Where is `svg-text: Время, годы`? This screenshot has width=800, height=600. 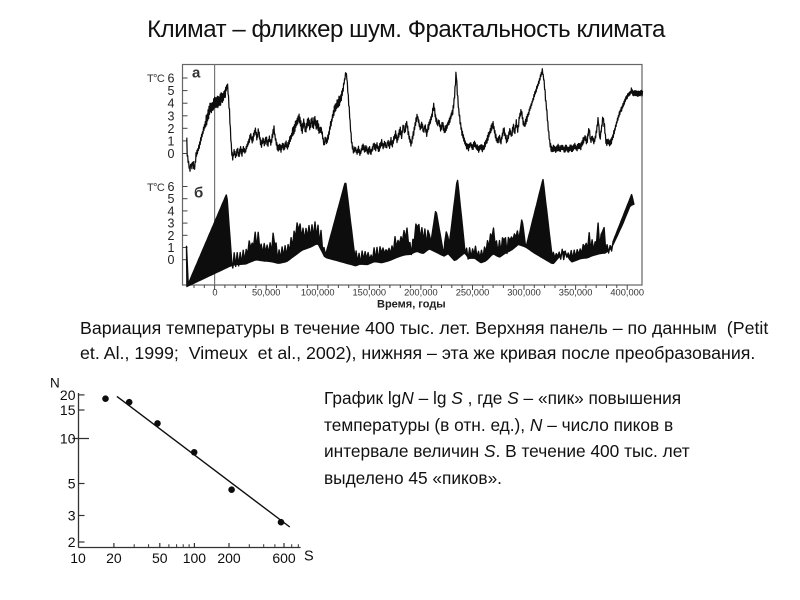
svg-text: Время, годы is located at coordinates (411, 305).